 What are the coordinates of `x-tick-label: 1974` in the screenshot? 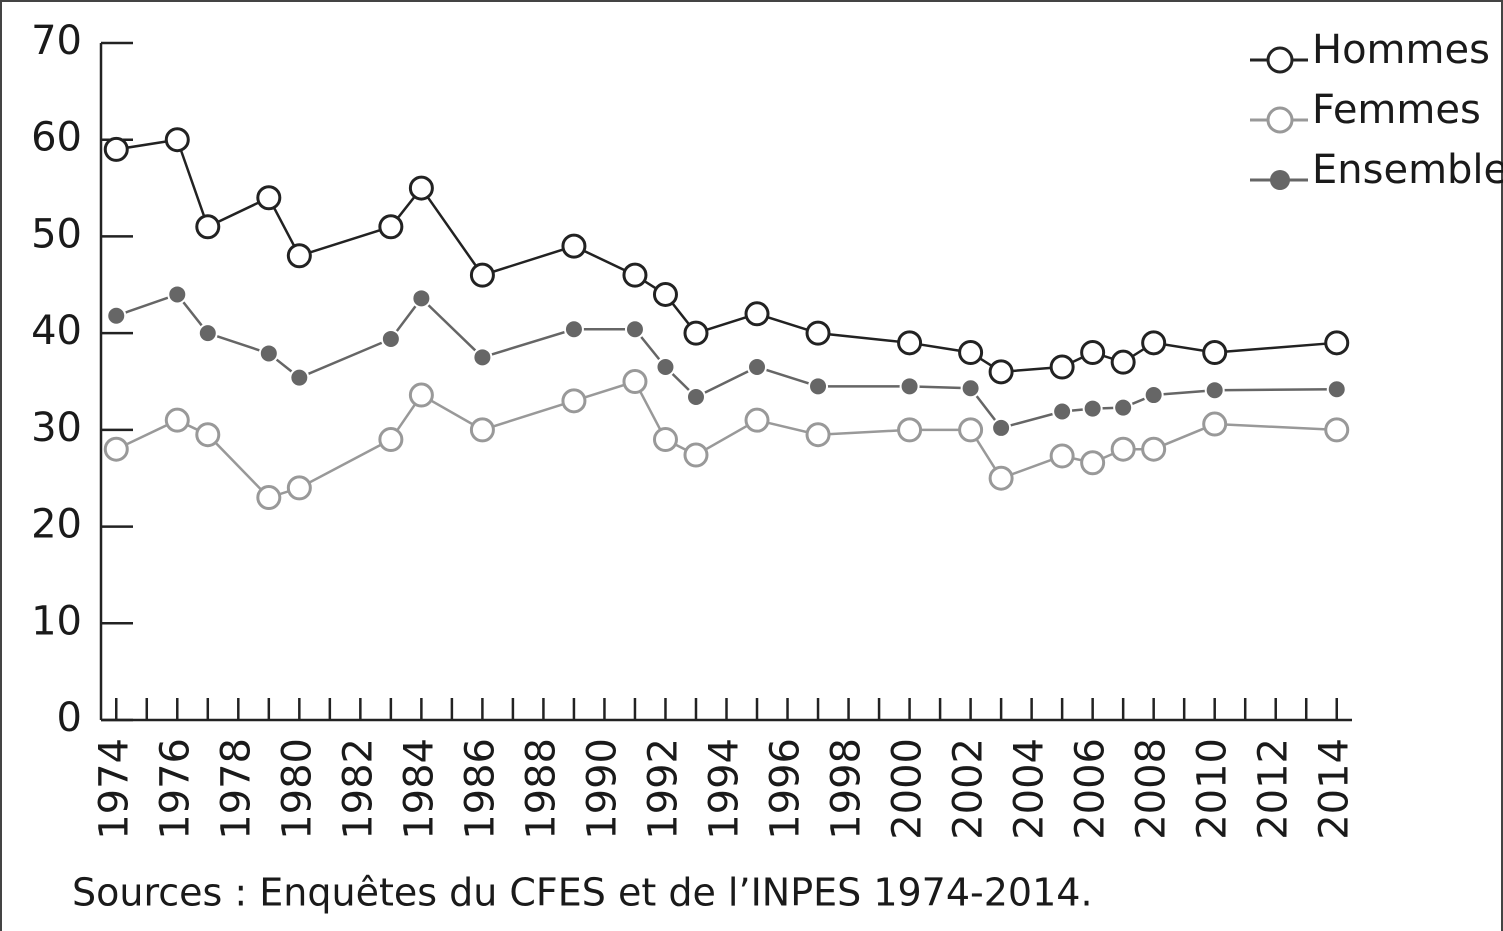 It's located at (114, 789).